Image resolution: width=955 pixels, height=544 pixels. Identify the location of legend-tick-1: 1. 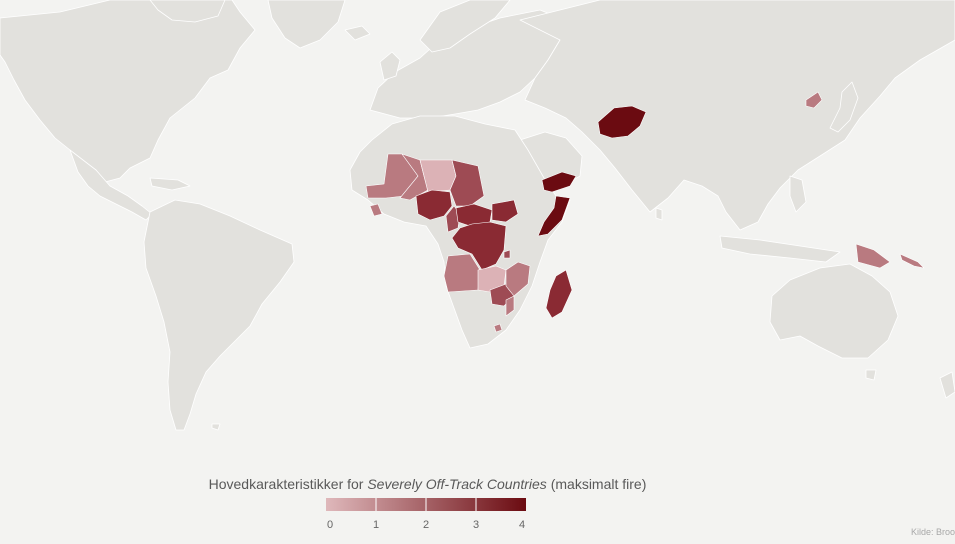
(376, 525).